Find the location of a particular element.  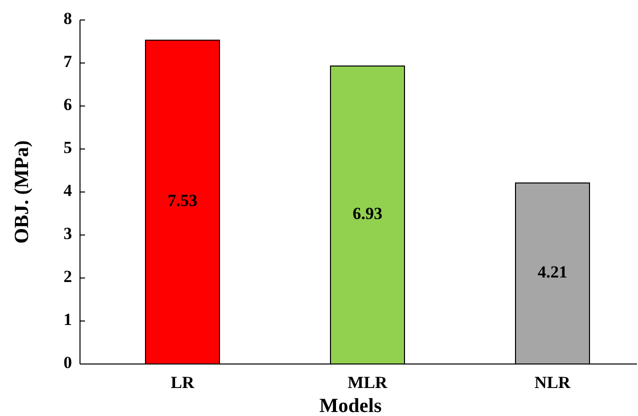

y-tick-label: 3 is located at coordinates (68, 233).